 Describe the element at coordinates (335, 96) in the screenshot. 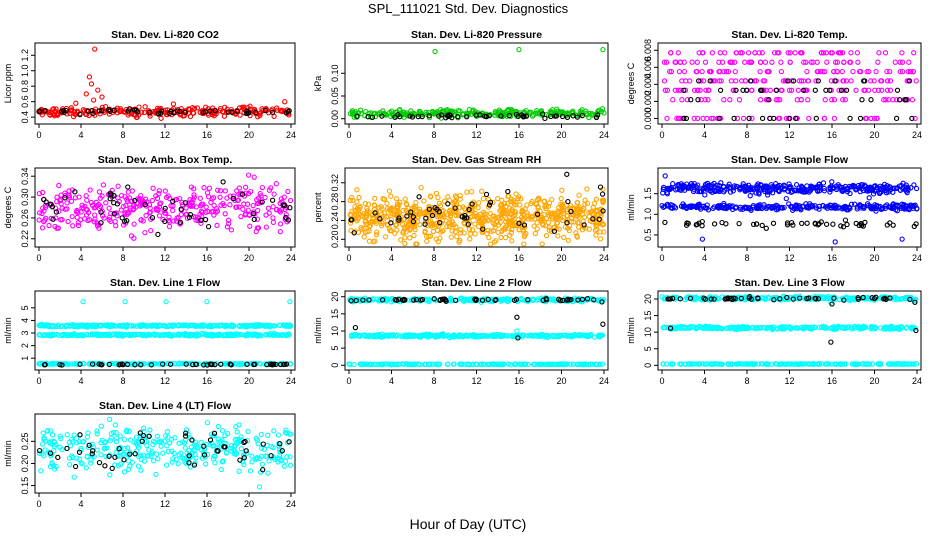

I see `y-tick-label: 0.05` at that location.